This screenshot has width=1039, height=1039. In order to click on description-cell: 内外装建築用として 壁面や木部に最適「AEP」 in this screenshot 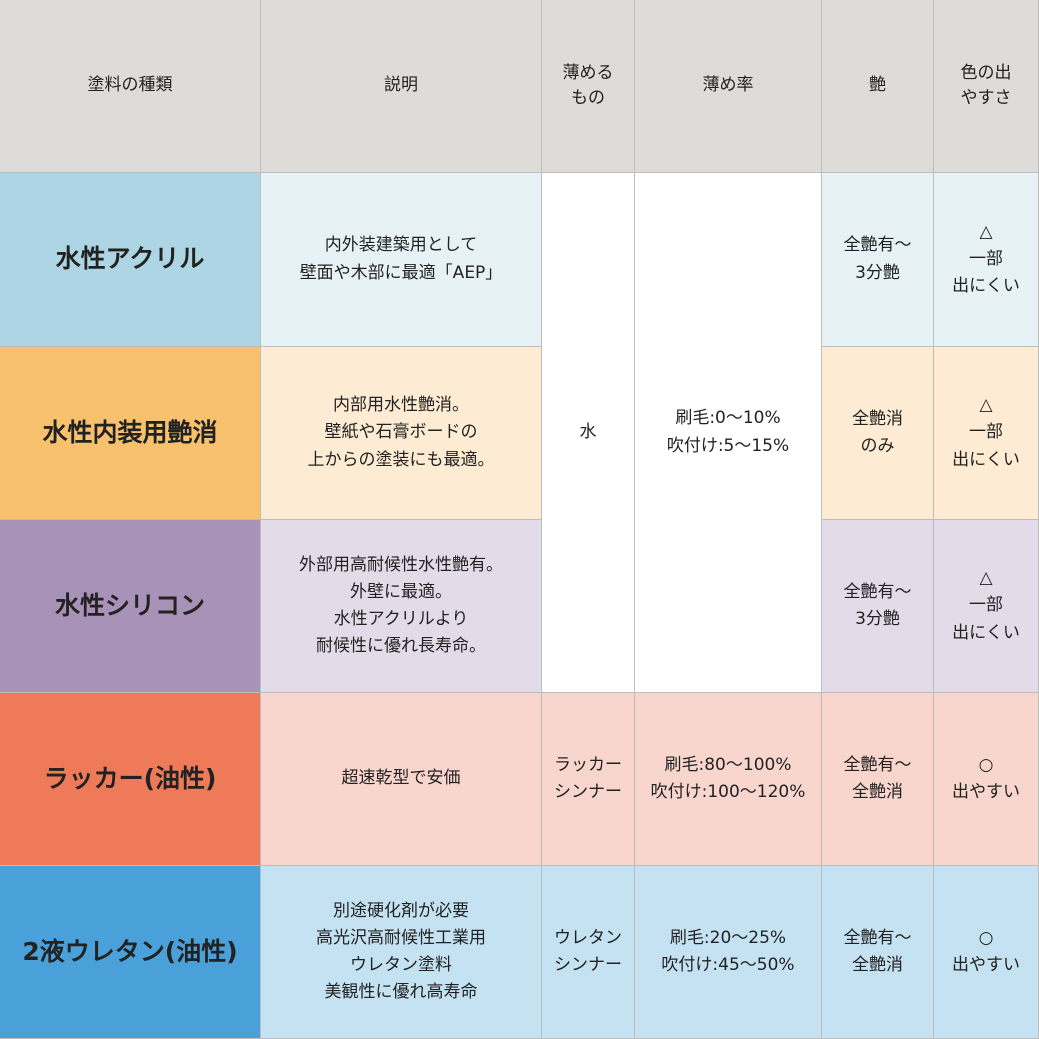, I will do `click(401, 260)`.